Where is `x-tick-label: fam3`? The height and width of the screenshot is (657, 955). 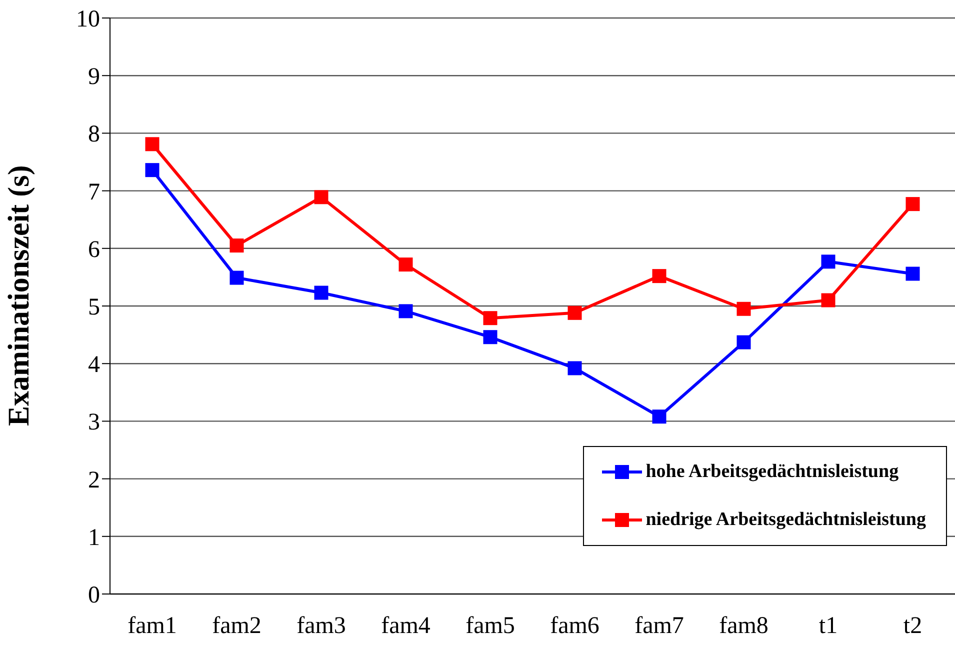
x-tick-label: fam3 is located at coordinates (321, 626).